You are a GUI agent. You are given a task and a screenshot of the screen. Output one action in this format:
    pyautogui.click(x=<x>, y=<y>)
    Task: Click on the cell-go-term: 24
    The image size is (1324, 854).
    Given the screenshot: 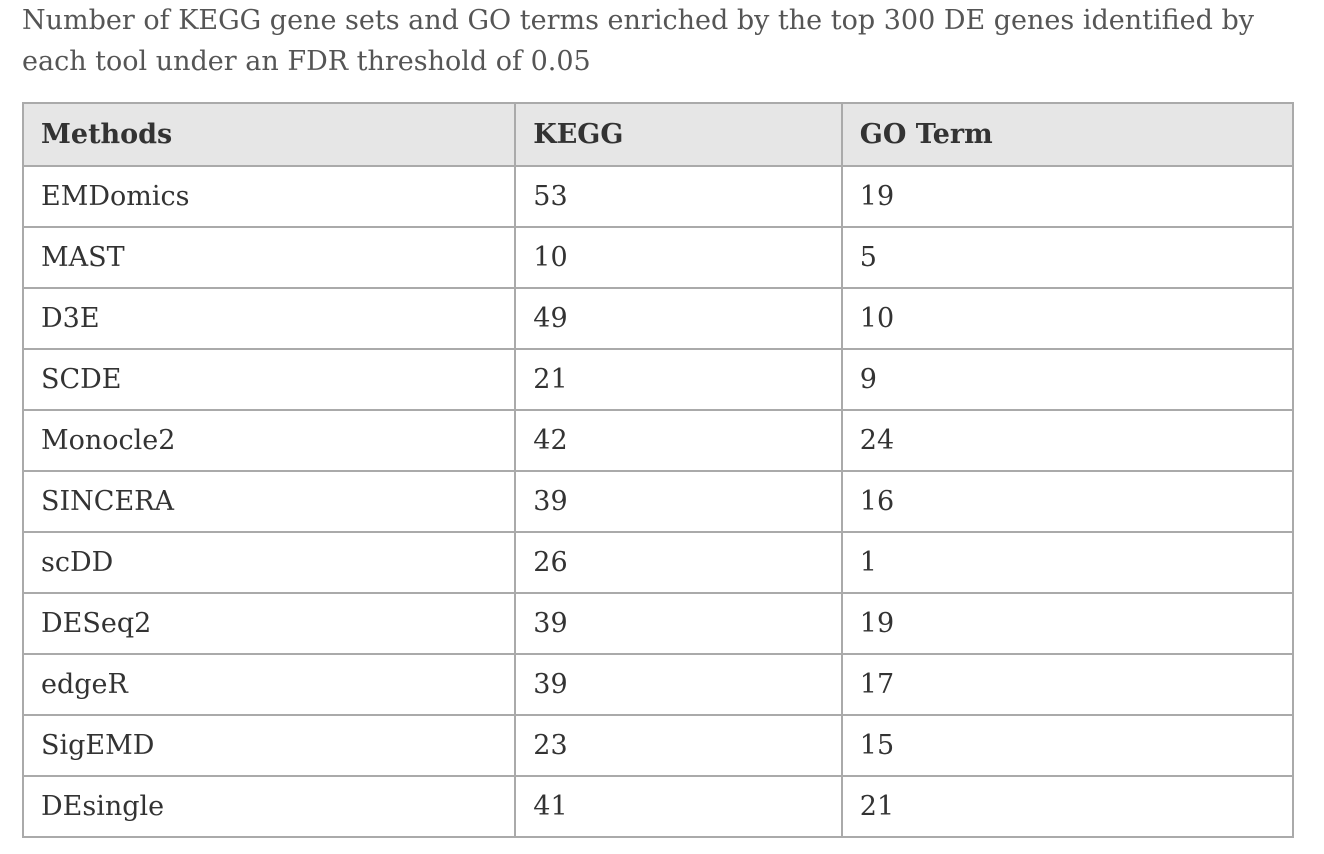 What is the action you would take?
    pyautogui.click(x=1067, y=440)
    